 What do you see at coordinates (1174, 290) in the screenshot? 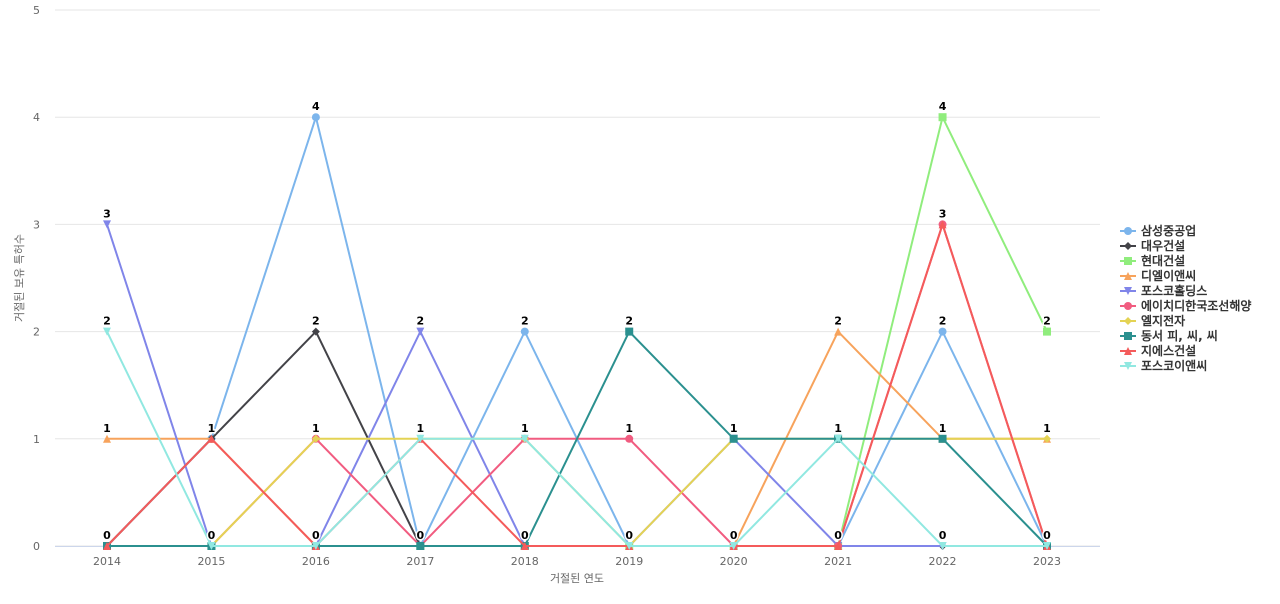
I see `legend-label: 포스코홀딩스` at bounding box center [1174, 290].